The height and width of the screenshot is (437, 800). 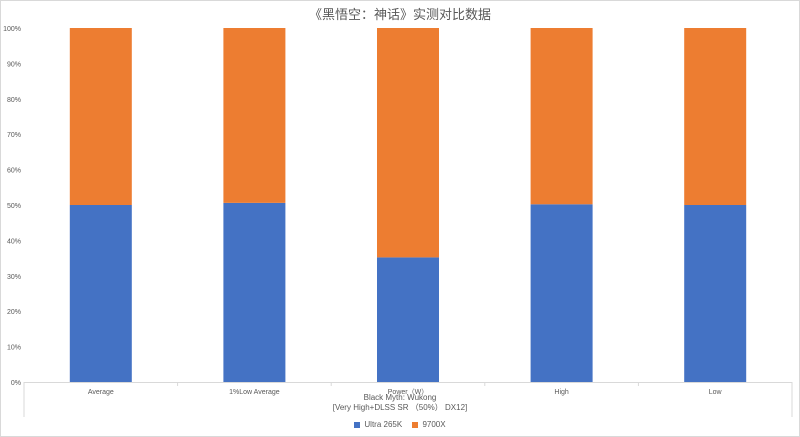 I want to click on legend-label-series-2: 9700X, so click(x=434, y=424).